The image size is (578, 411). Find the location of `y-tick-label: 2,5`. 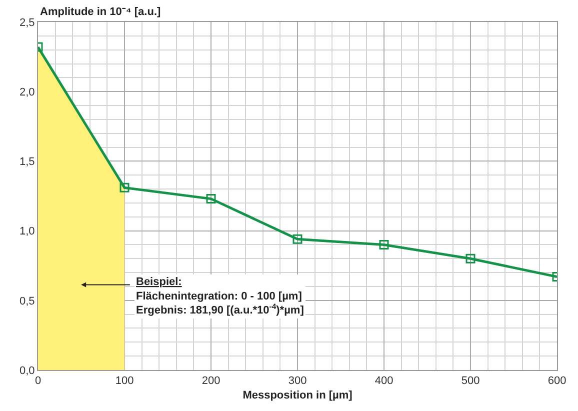

y-tick-label: 2,5 is located at coordinates (27, 22).